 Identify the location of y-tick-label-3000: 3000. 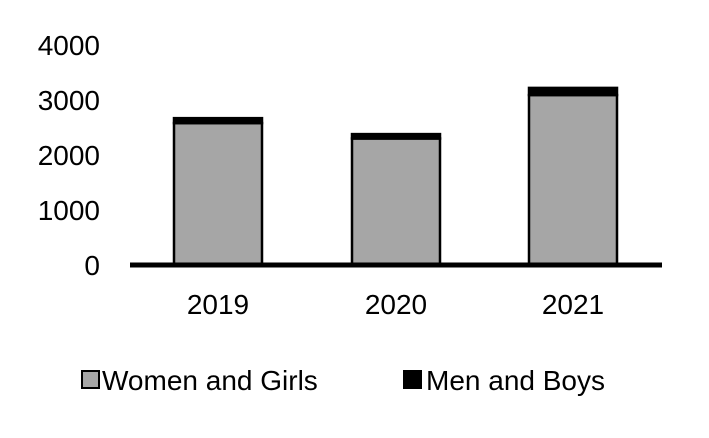
(69, 100).